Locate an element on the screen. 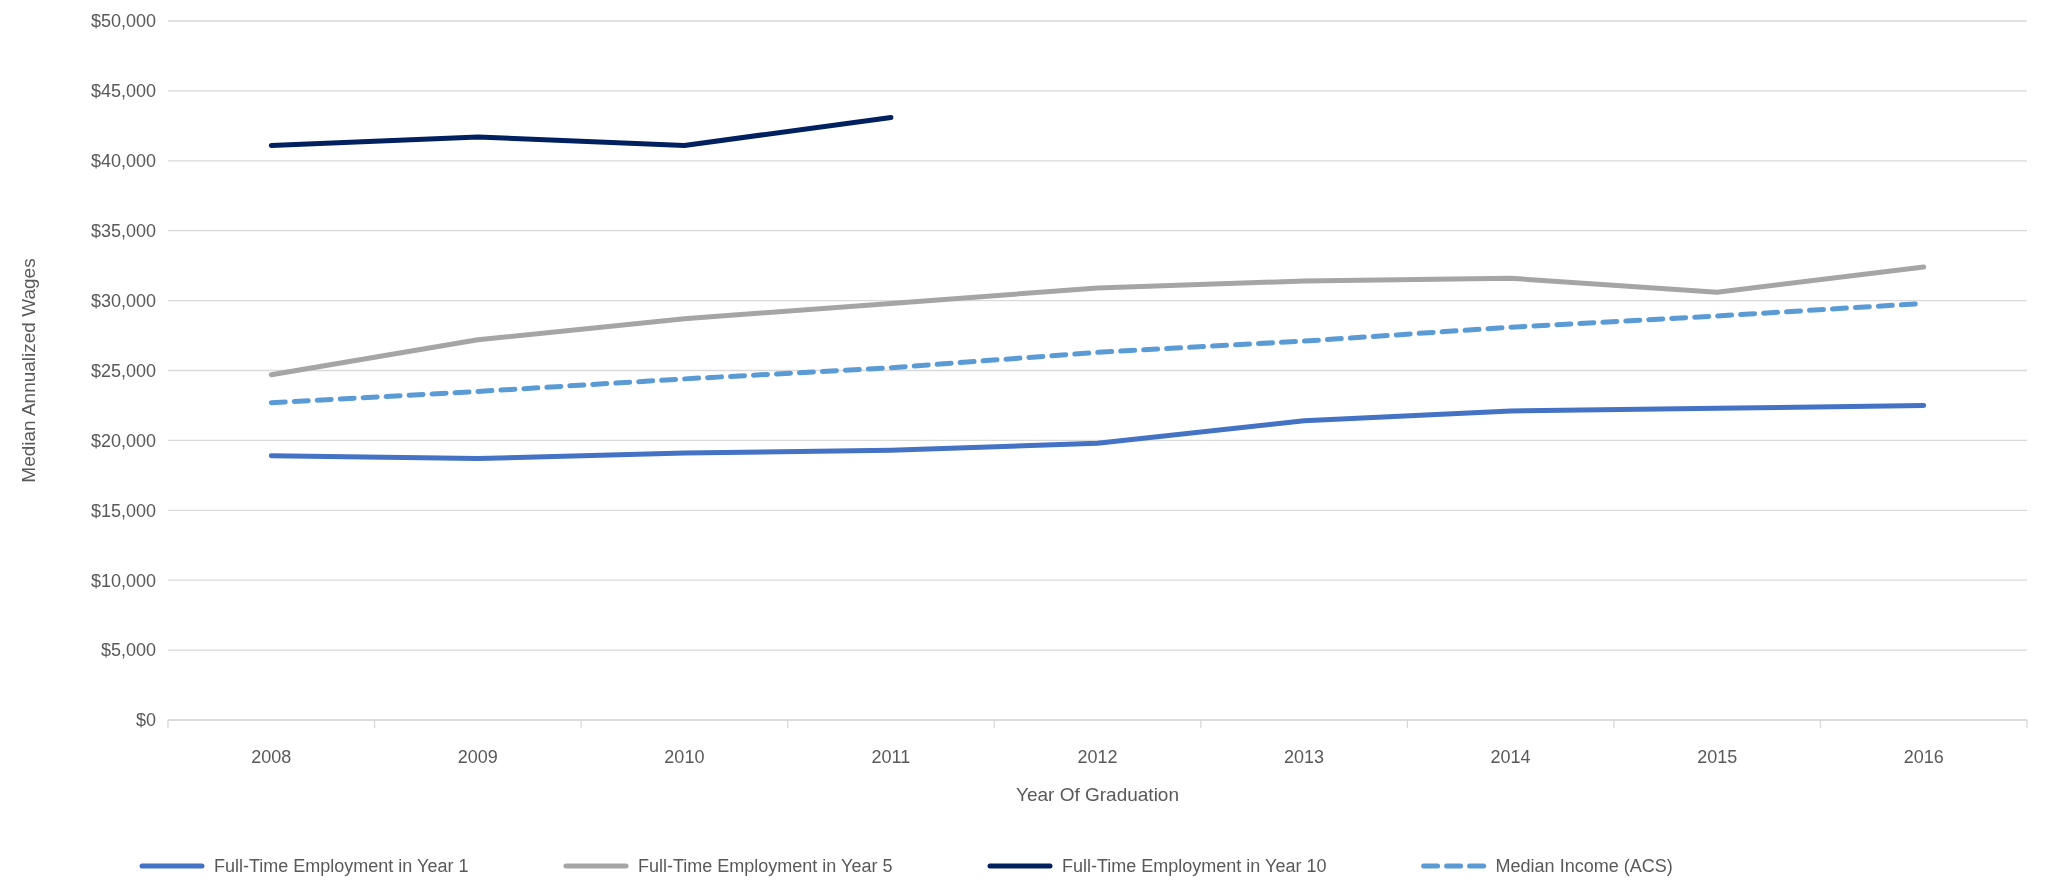 The width and height of the screenshot is (2064, 883). x-tick-label: 2015 is located at coordinates (1717, 757).